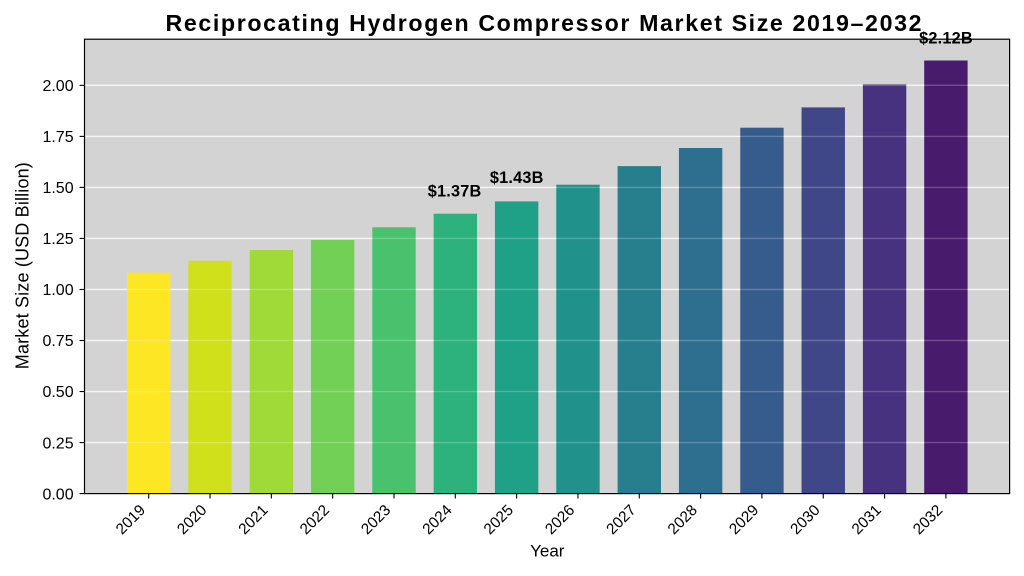 The image size is (1024, 576). What do you see at coordinates (57, 494) in the screenshot?
I see `svg-text: 0.00` at bounding box center [57, 494].